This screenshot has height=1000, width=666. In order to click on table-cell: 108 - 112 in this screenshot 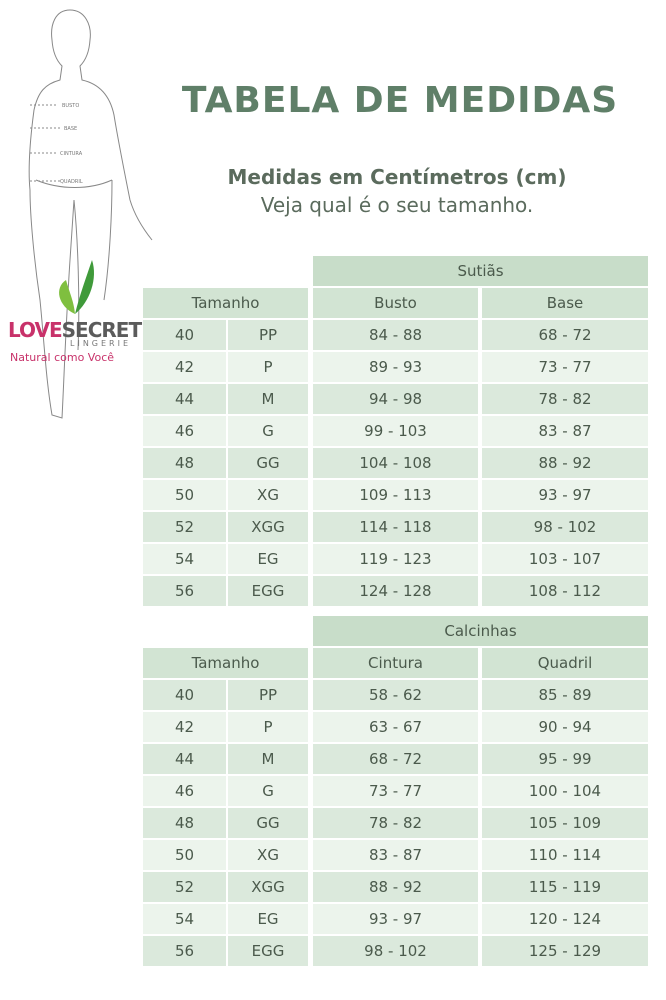, I will do `click(565, 591)`.